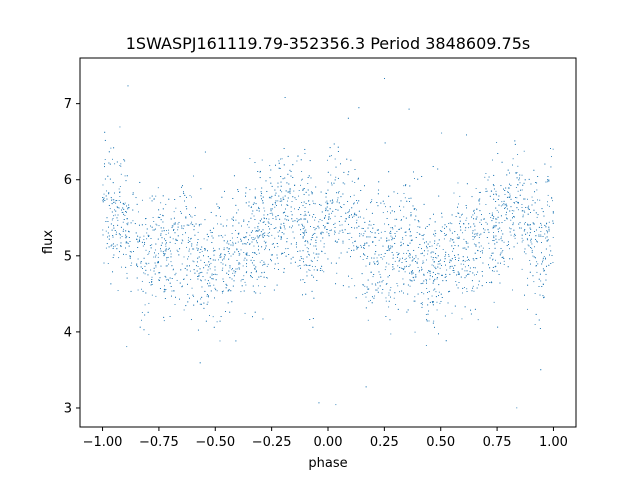 The width and height of the screenshot is (640, 484). What do you see at coordinates (440, 442) in the screenshot?
I see `x-tick-label: 0.50` at bounding box center [440, 442].